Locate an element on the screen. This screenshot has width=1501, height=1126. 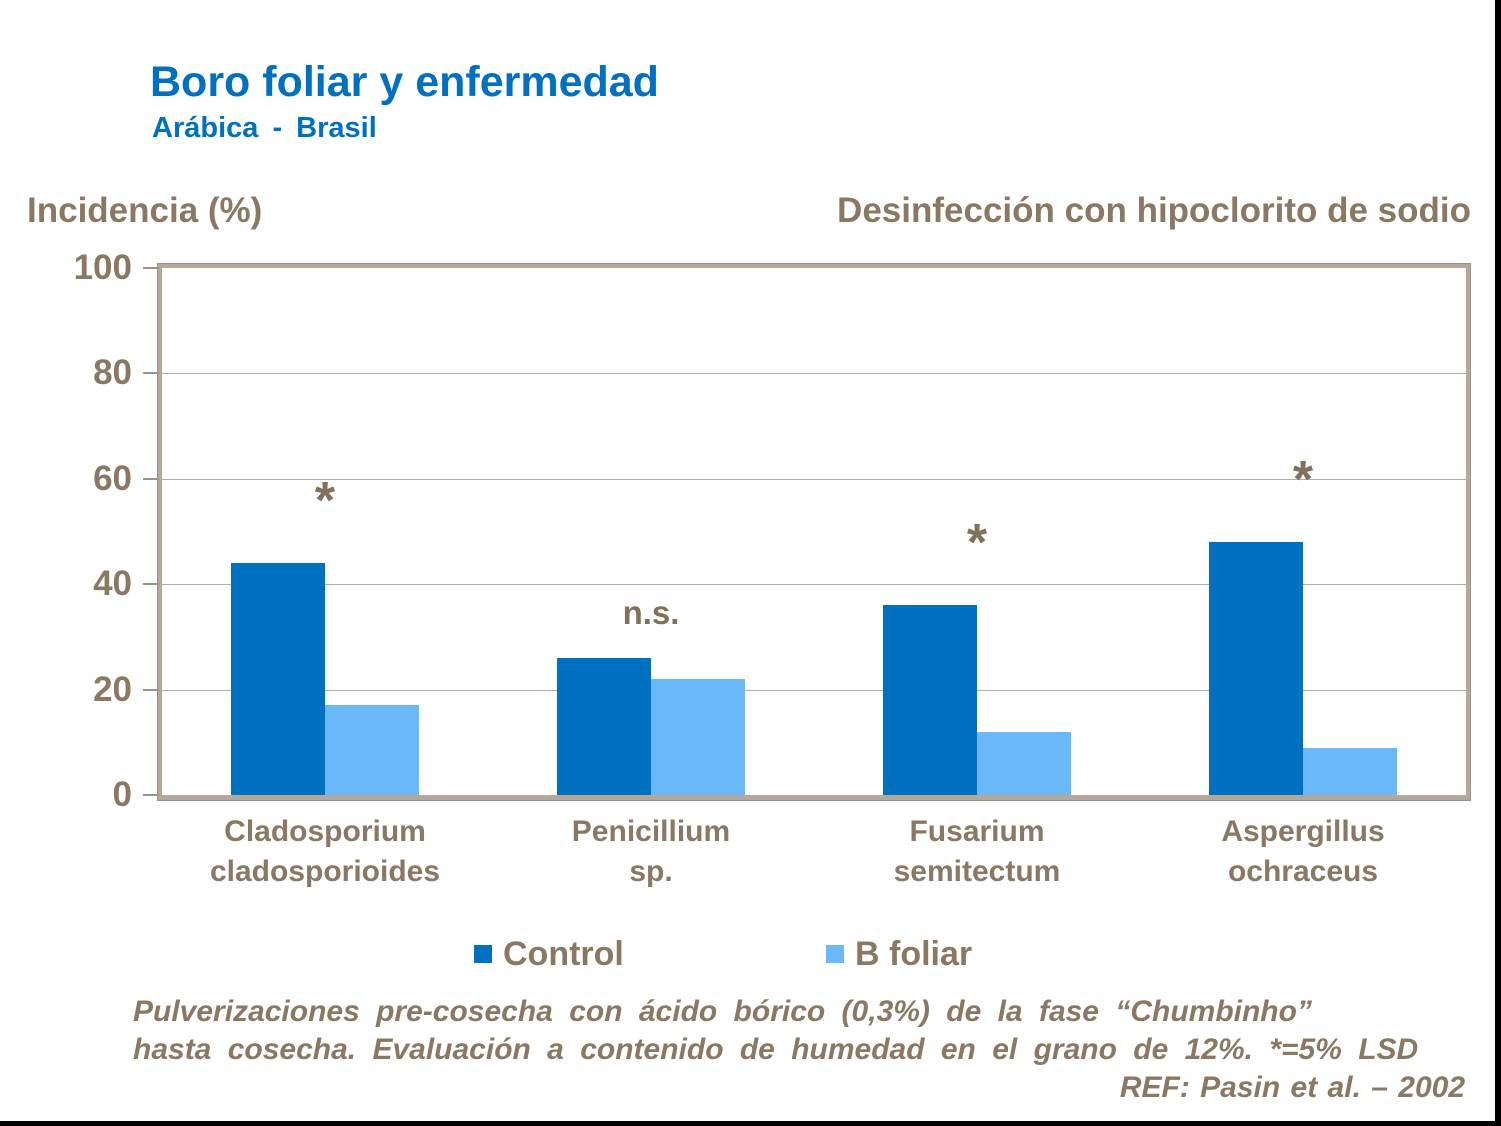
annotation-asterisk-2: * is located at coordinates (977, 543).